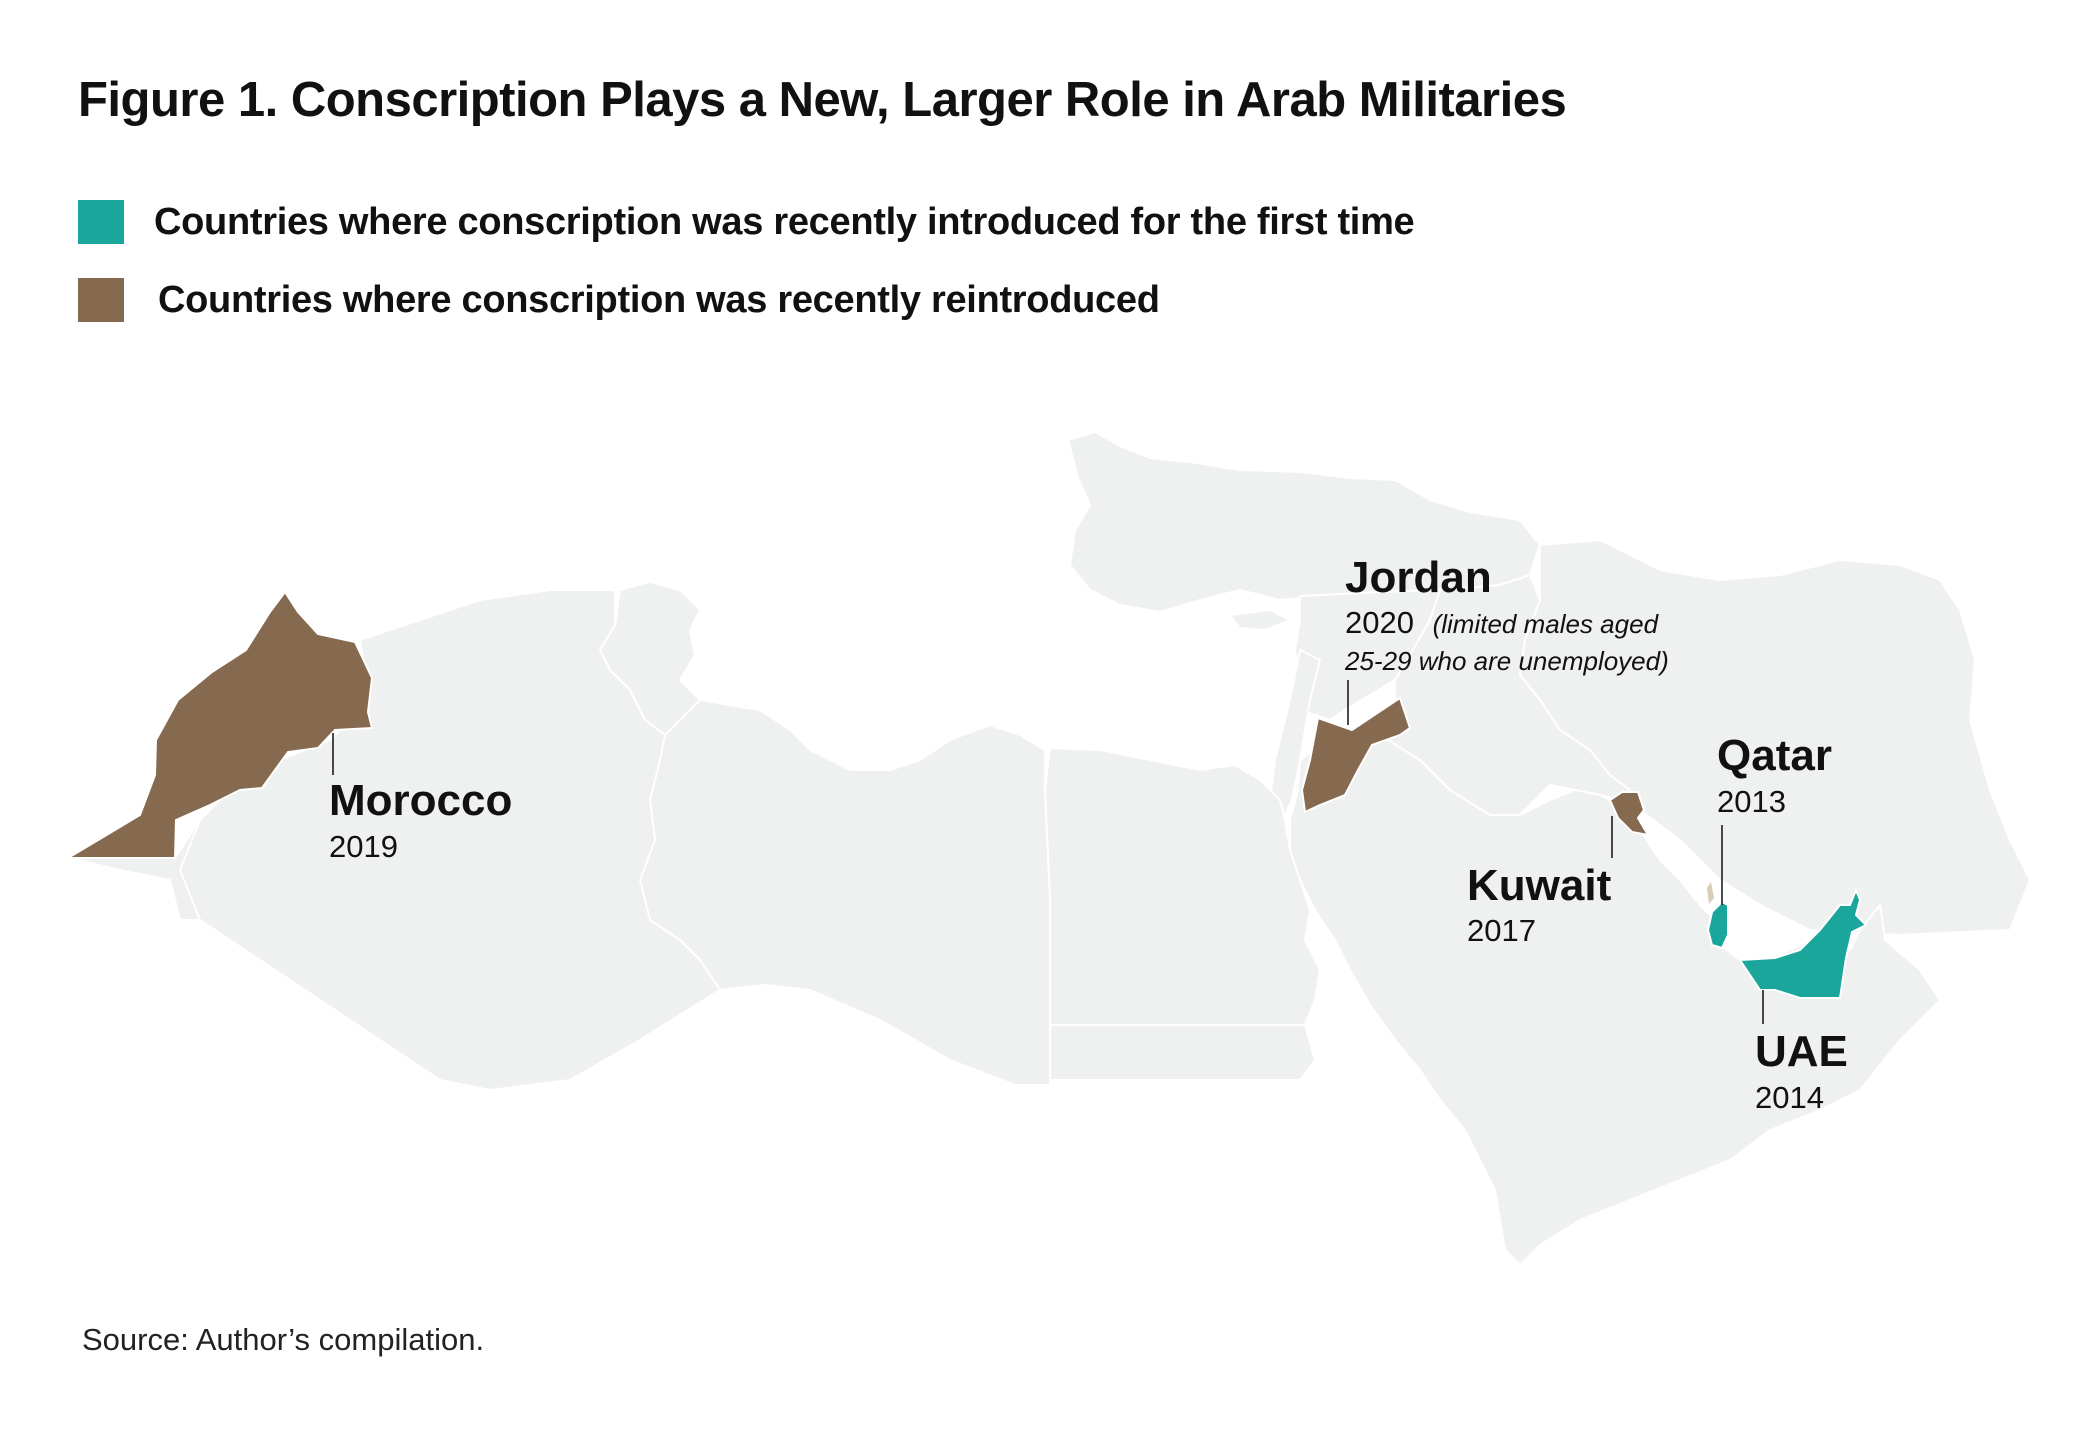 The image size is (2084, 1452). Describe the element at coordinates (1539, 885) in the screenshot. I see `label-kuwait-name: Kuwait` at that location.